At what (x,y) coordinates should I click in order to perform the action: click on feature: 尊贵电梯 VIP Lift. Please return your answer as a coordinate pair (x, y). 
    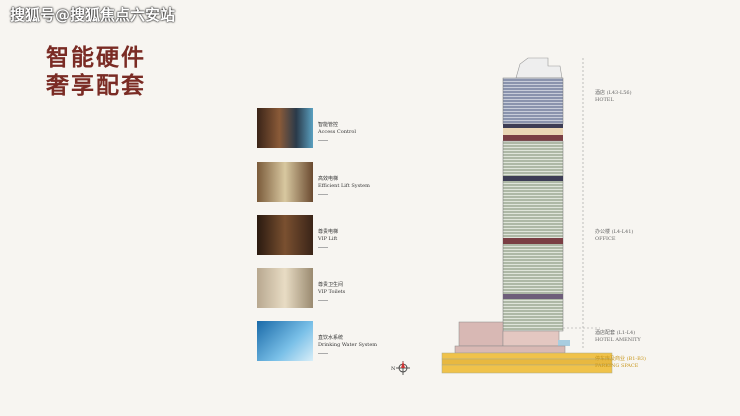
    Looking at the image, I should click on (328, 238).